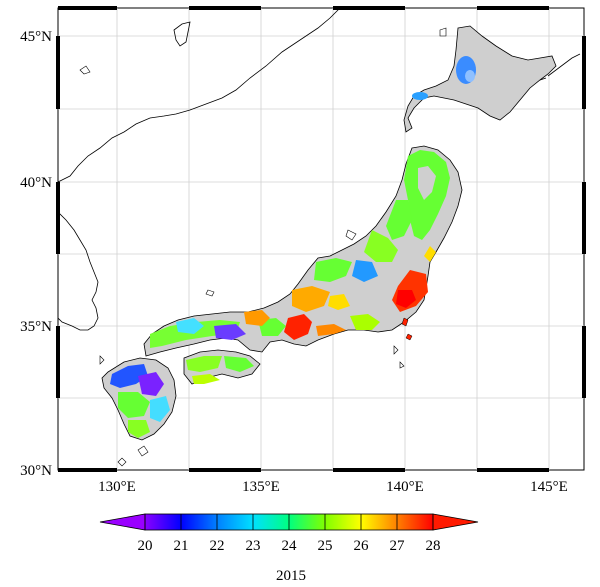 The image size is (600, 587). What do you see at coordinates (36, 254) in the screenshot?
I see `latitude-labels: 45°N 40°N 35°N 30°N` at bounding box center [36, 254].